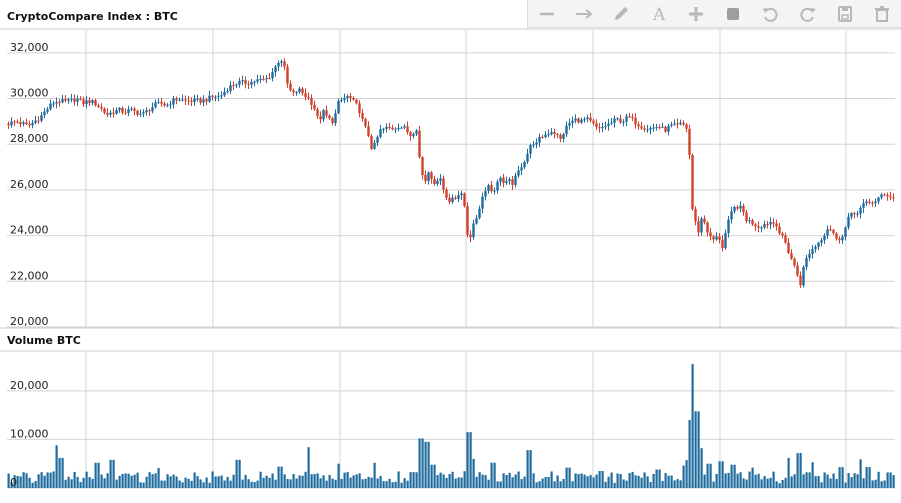  I want to click on redo-icon, so click(808, 14).